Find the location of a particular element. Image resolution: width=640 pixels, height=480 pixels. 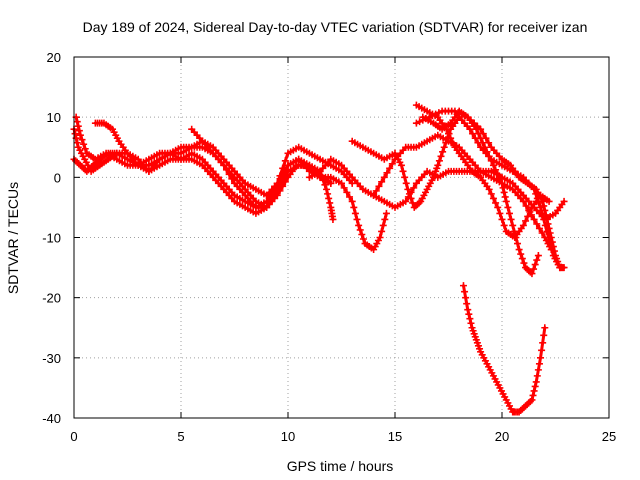

y-axis-title: SDTVAR / TECUs is located at coordinates (13, 238).